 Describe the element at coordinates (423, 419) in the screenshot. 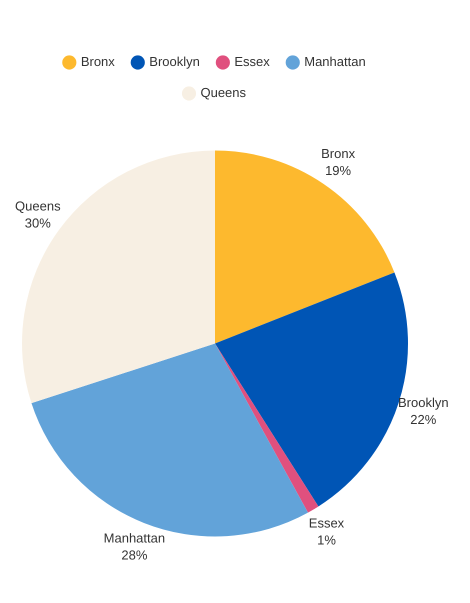

I see `data-label: 22%` at that location.